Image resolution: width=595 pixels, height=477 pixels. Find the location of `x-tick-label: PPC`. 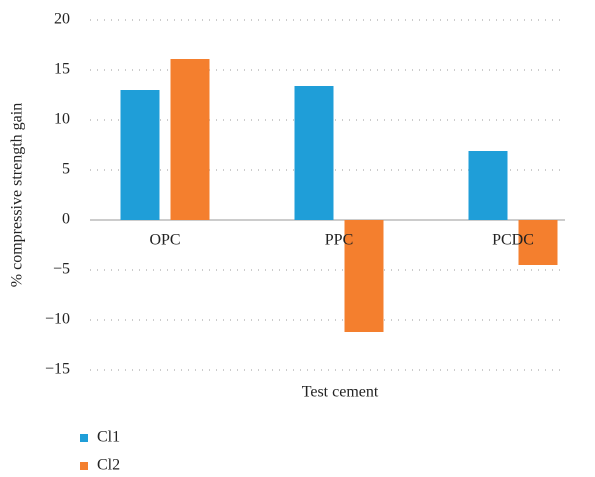

x-tick-label: PPC is located at coordinates (339, 240).